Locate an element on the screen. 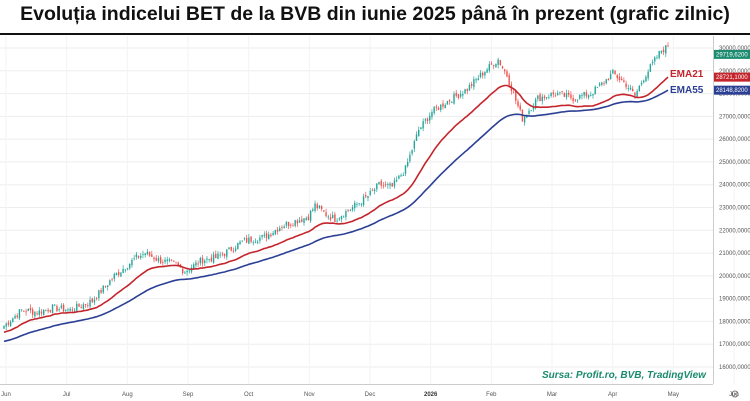 The height and width of the screenshot is (401, 750). y-tick-label: 19000,0000 is located at coordinates (734, 300).